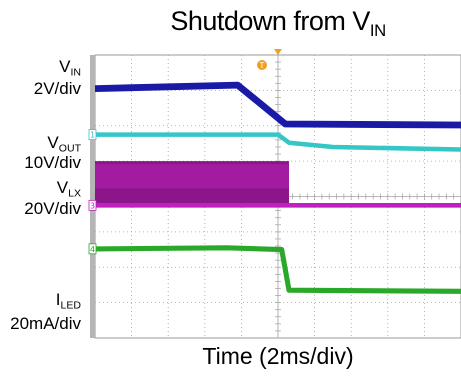  What do you see at coordinates (57, 88) in the screenshot?
I see `vin-scale: 2V/div` at bounding box center [57, 88].